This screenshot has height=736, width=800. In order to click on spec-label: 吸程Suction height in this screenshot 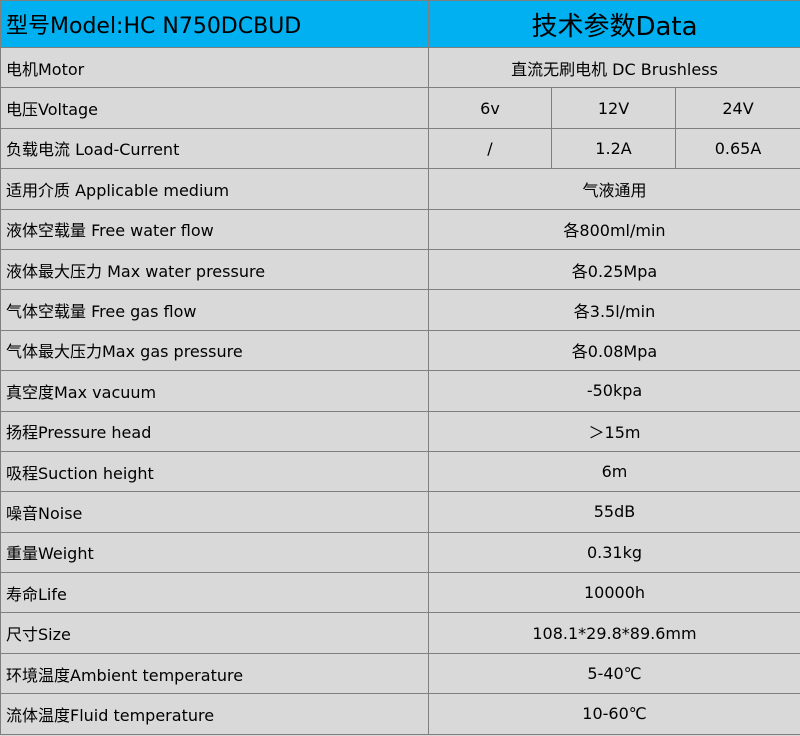, I will do `click(214, 471)`.